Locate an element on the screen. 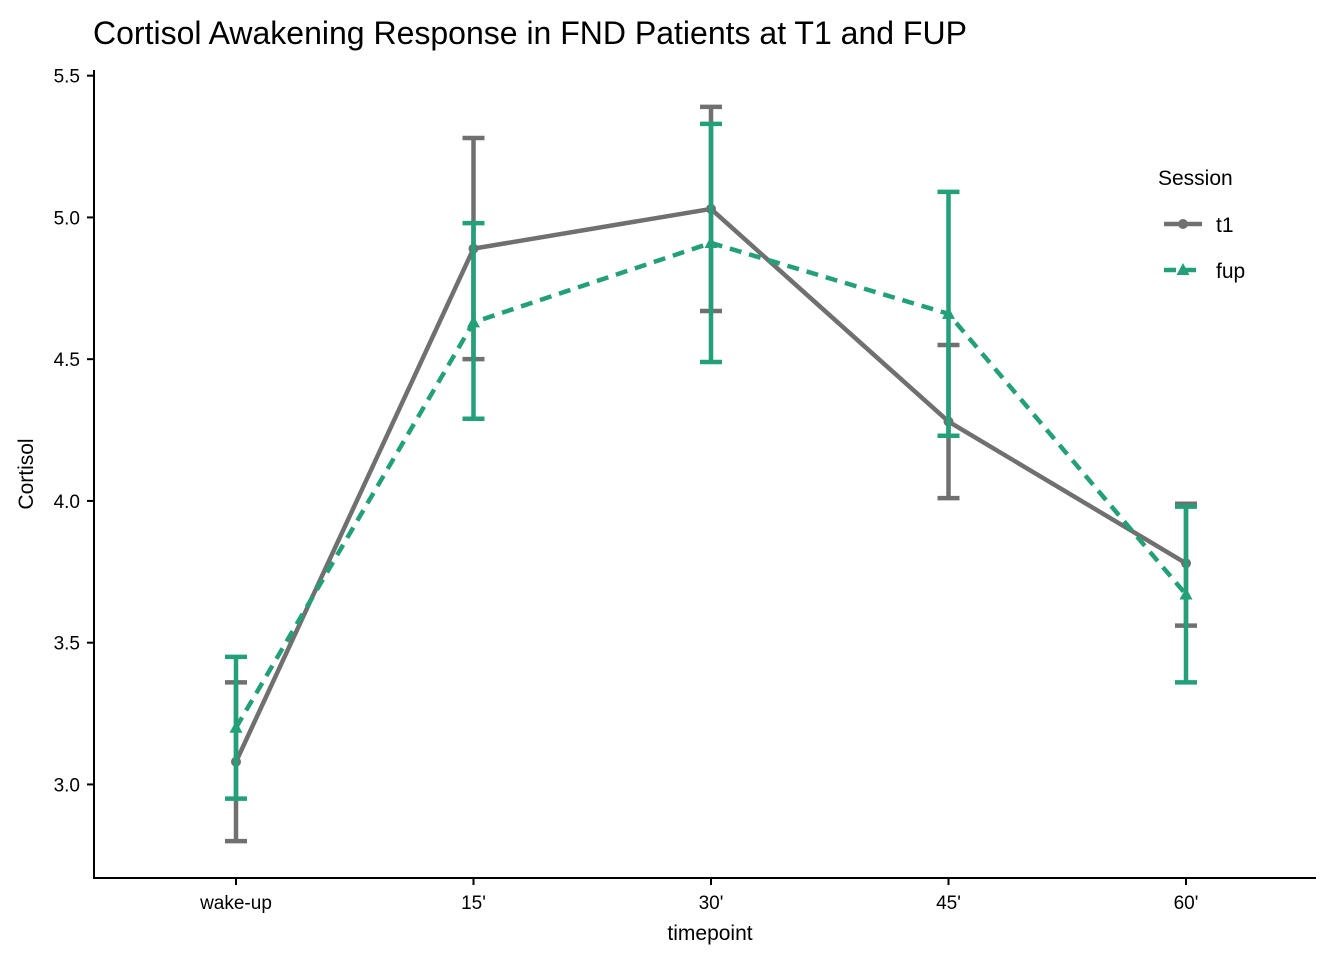  x-axis-title: timepoint is located at coordinates (709, 933).